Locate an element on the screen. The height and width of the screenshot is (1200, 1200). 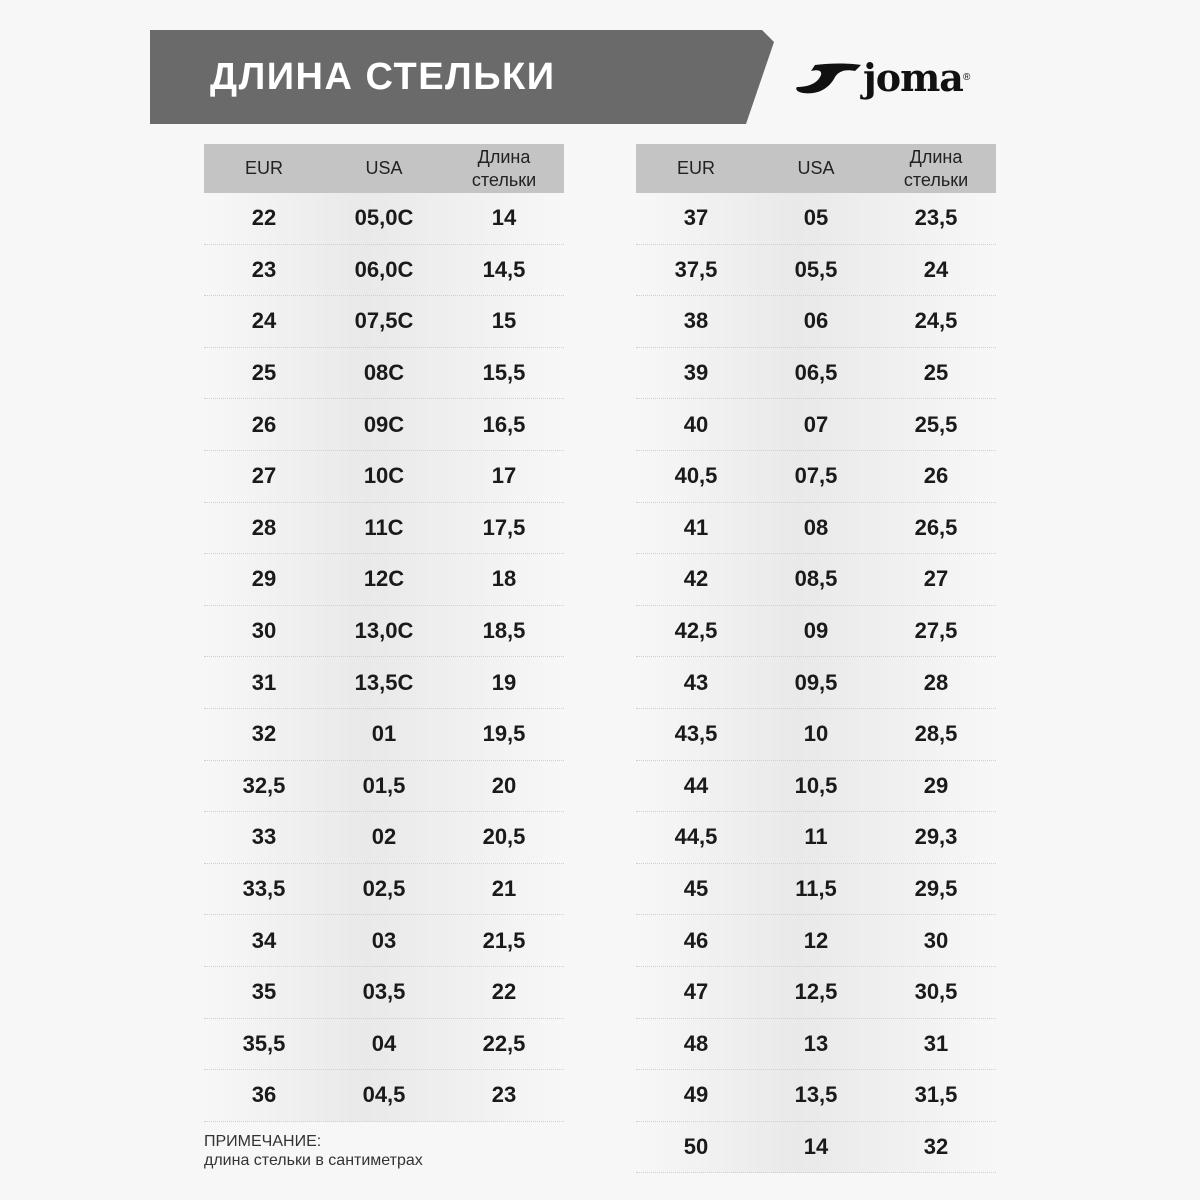
table-row: 43,5 10 28,5 is located at coordinates (816, 734).